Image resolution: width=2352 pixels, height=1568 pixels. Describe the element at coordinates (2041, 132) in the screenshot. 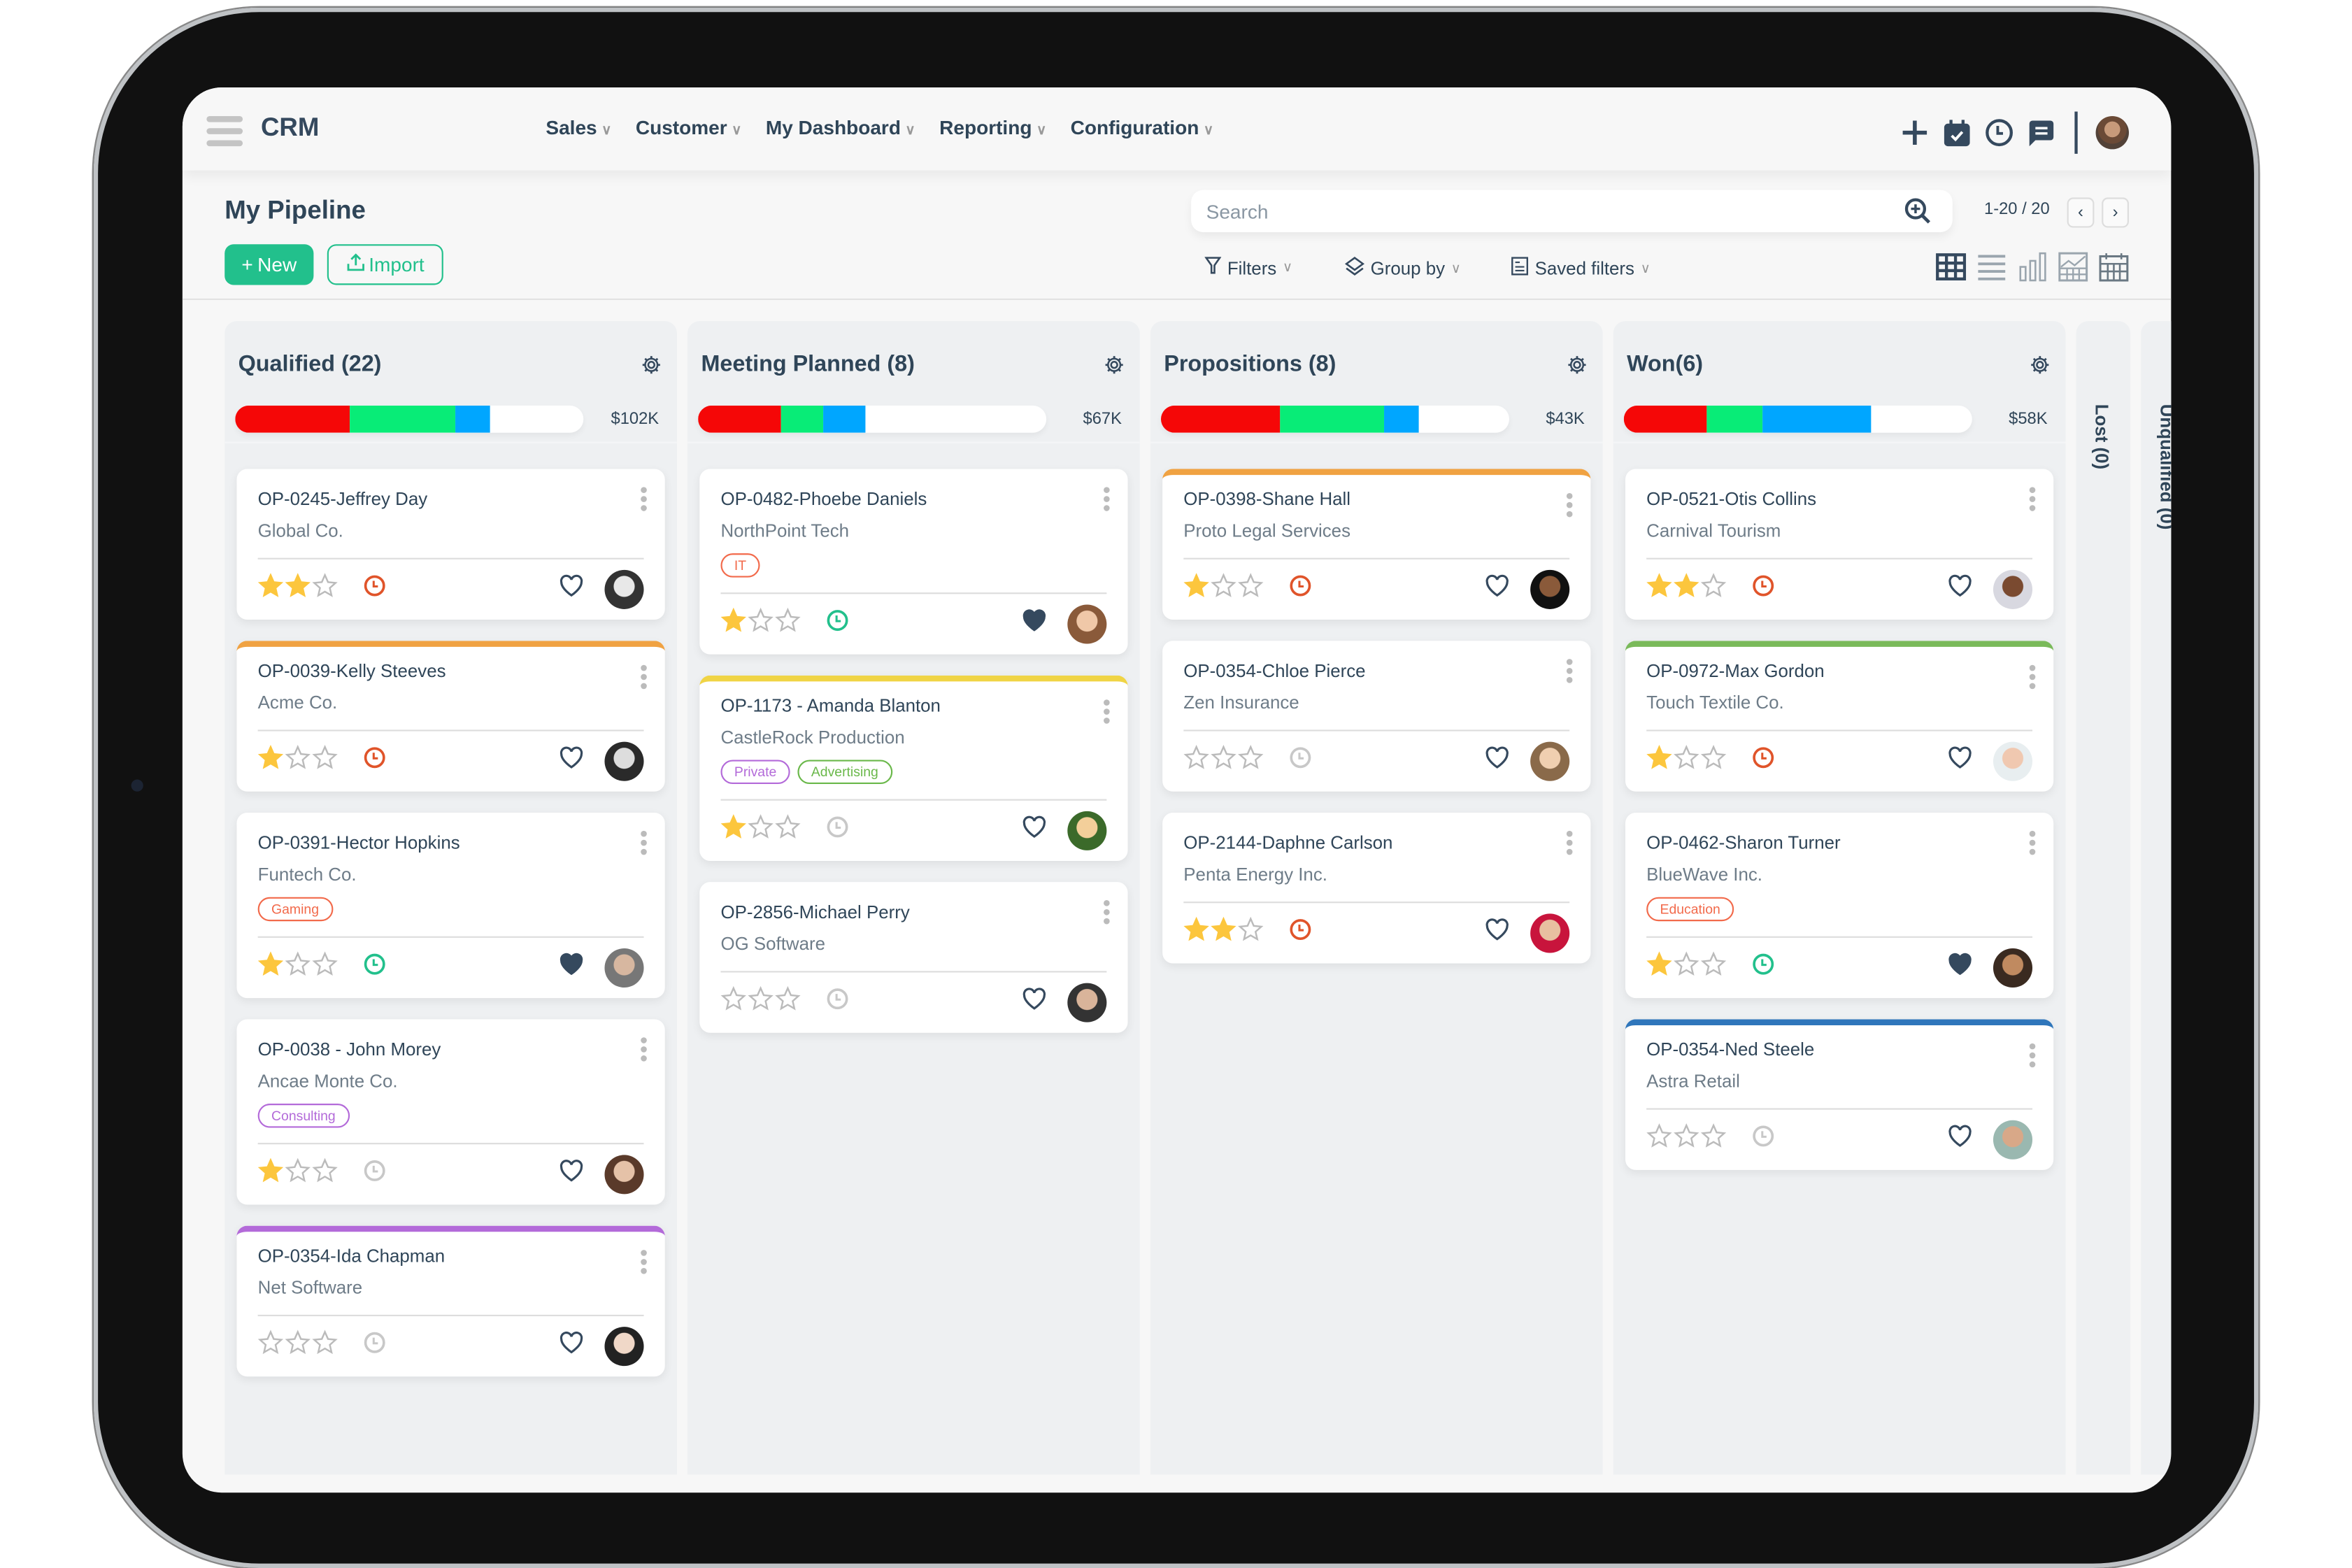

I see `chat-icon` at that location.